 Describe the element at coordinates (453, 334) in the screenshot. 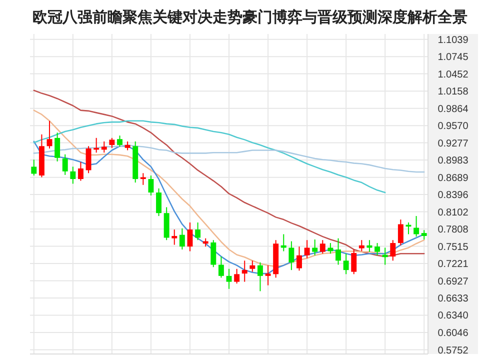

I see `y-tick-label: 0.6046` at that location.